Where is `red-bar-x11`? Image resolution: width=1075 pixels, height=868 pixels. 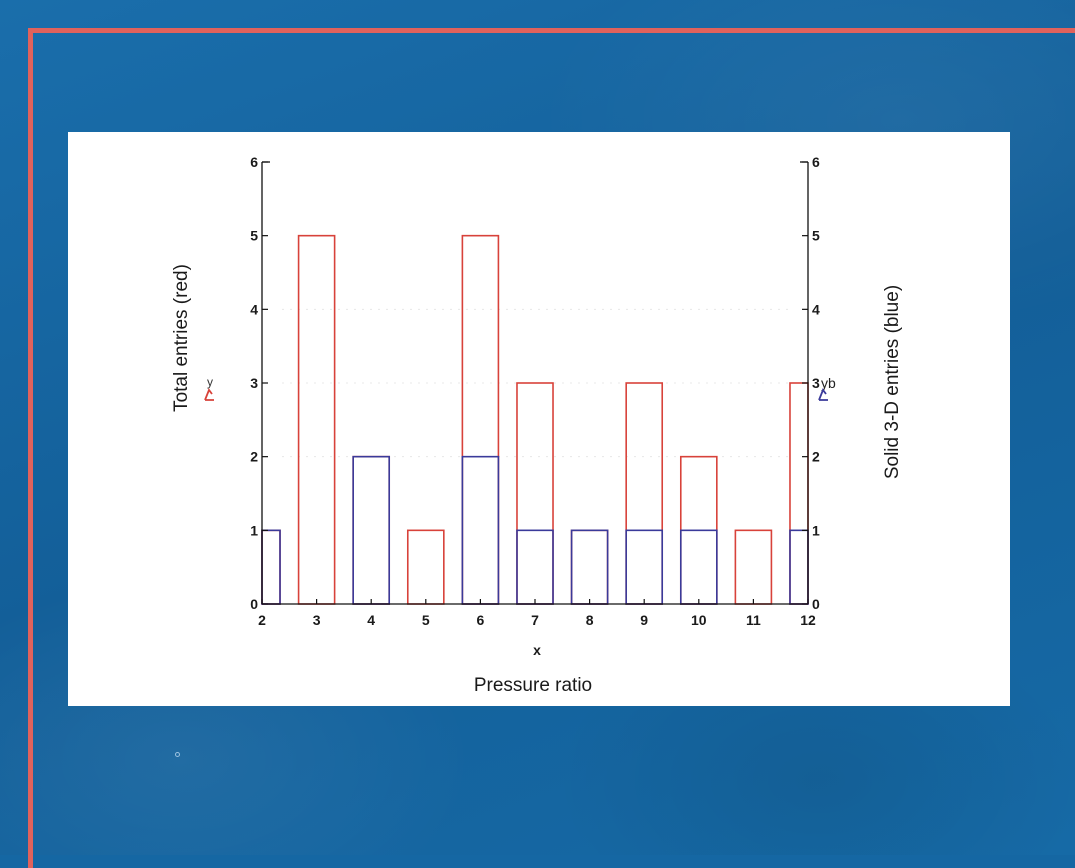
red-bar-x11 is located at coordinates (753, 567).